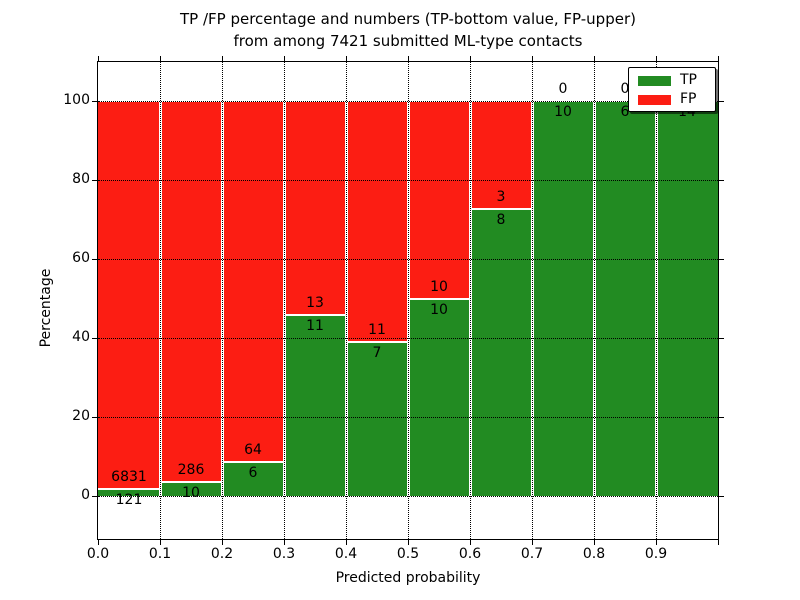 This screenshot has width=800, height=600. I want to click on legend: TP FP, so click(672, 89).